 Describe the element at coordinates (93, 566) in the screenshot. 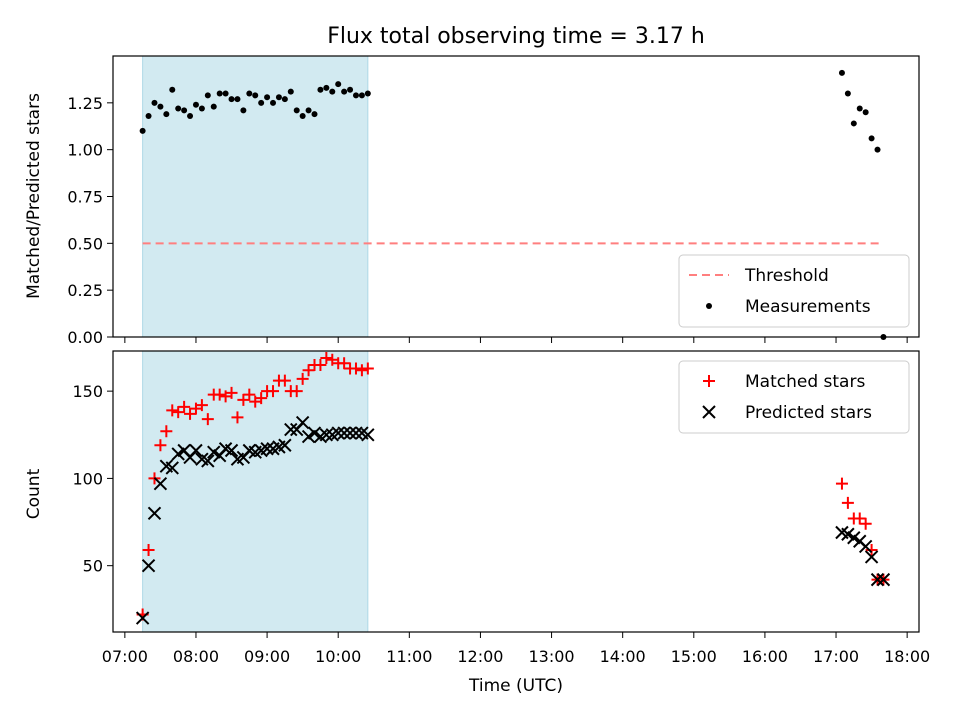

I see `y-tick-label: 50` at that location.